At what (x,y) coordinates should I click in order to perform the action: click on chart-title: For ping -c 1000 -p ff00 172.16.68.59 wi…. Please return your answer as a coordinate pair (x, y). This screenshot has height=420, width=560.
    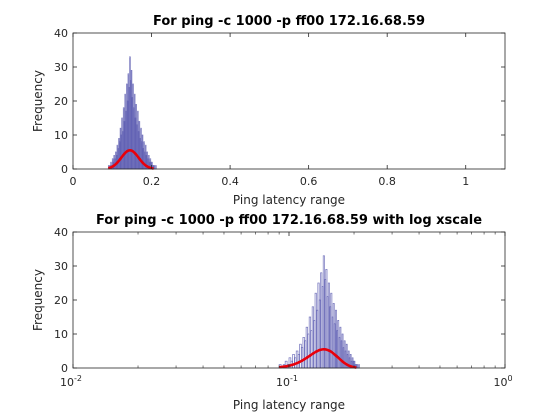
    Looking at the image, I should click on (289, 220).